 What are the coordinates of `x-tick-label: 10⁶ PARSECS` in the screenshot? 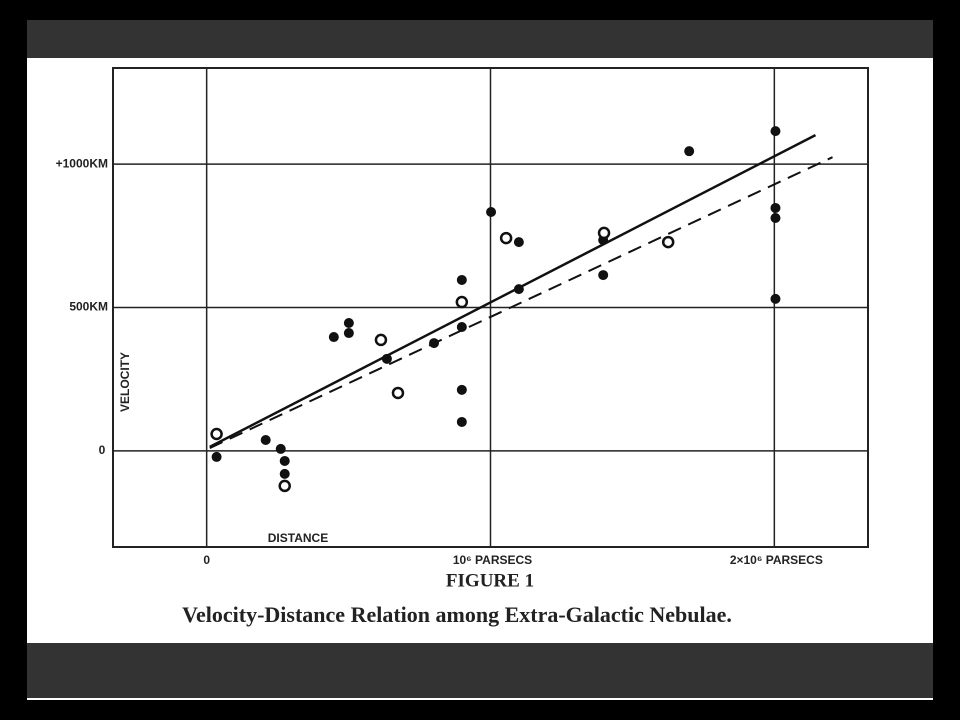 It's located at (492, 560).